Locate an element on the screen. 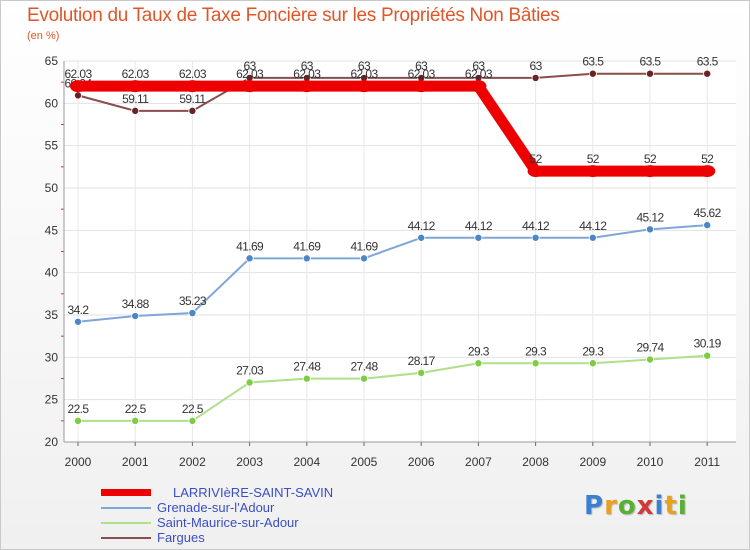  x-tick-label: 2010 is located at coordinates (650, 462).